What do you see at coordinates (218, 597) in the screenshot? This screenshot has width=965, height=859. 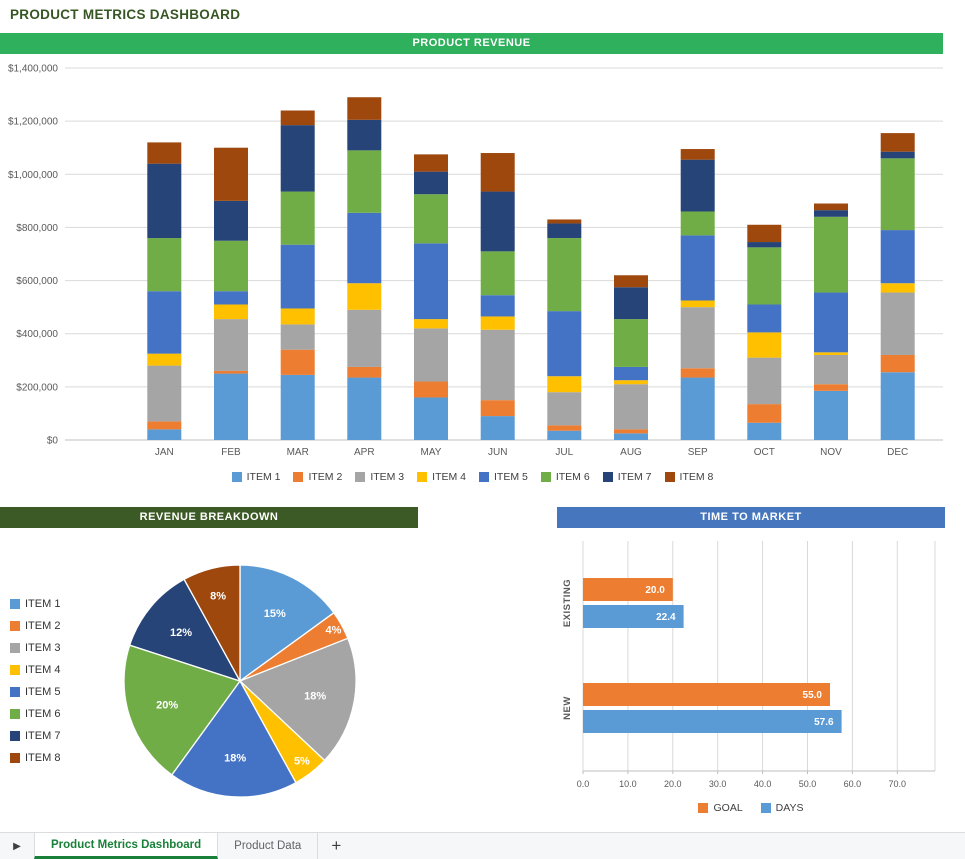 I see `svg-text: 8%` at bounding box center [218, 597].